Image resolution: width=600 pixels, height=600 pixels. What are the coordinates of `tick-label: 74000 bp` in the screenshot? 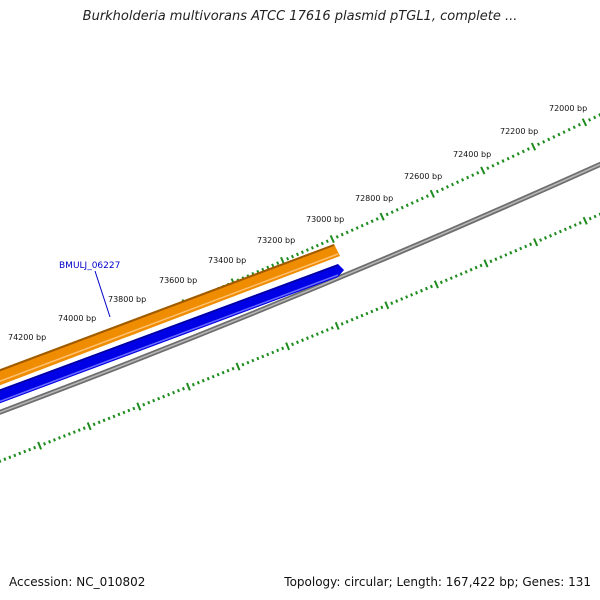 It's located at (77, 318).